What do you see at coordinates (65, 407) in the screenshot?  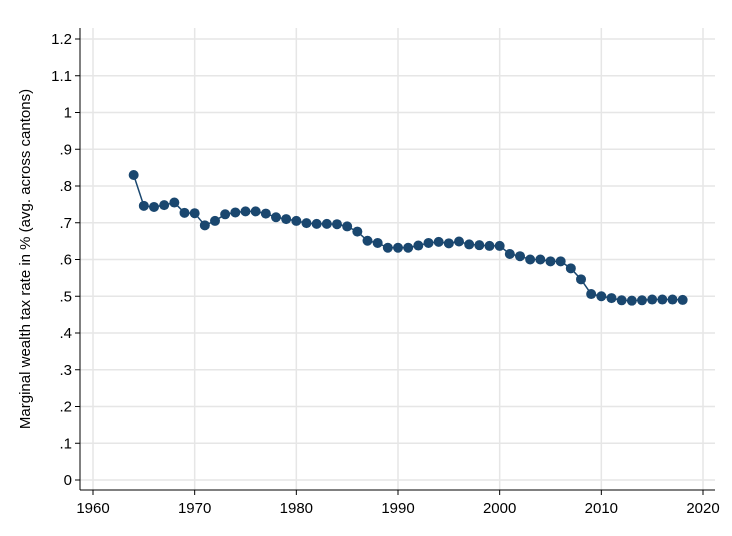 I see `y-tick-label-2: .2` at bounding box center [65, 407].